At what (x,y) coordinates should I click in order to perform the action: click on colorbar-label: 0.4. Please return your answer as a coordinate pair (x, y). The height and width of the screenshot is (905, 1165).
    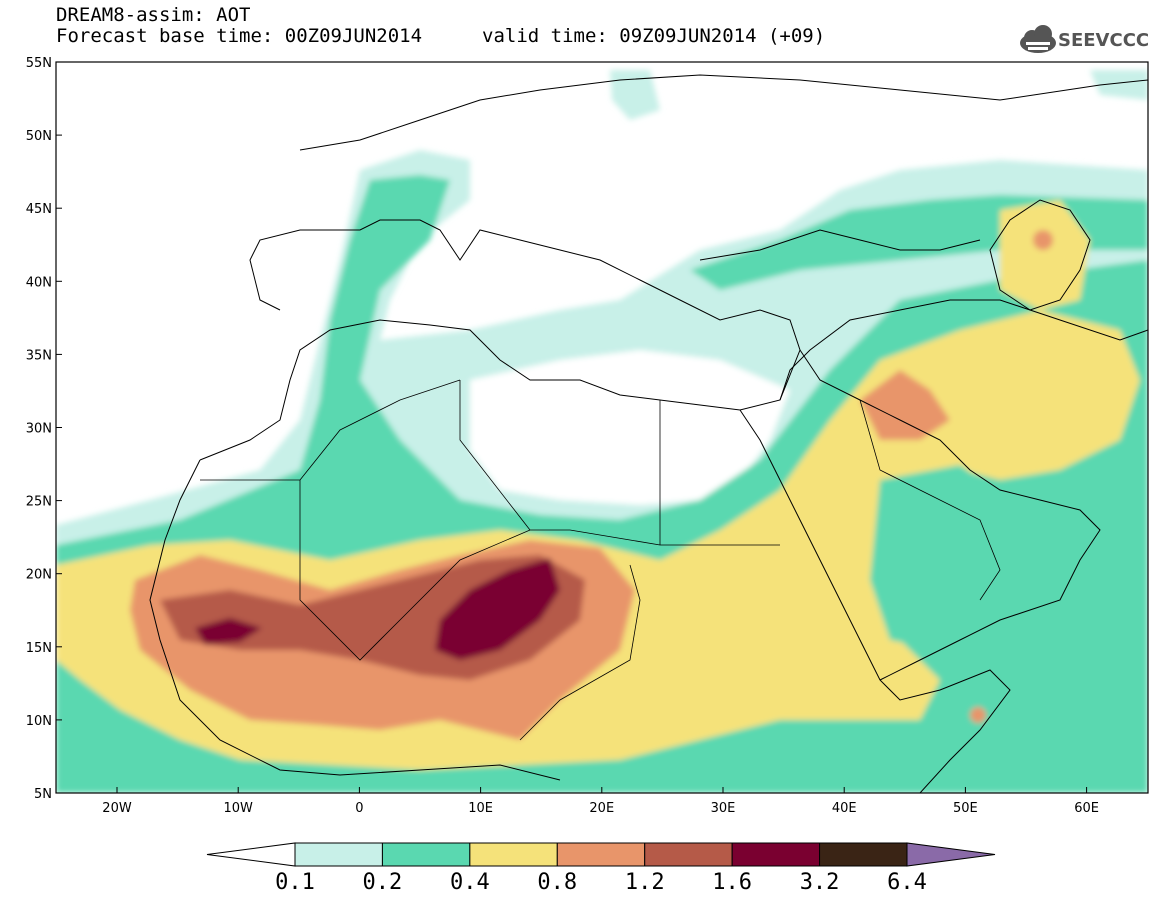
    Looking at the image, I should click on (469, 882).